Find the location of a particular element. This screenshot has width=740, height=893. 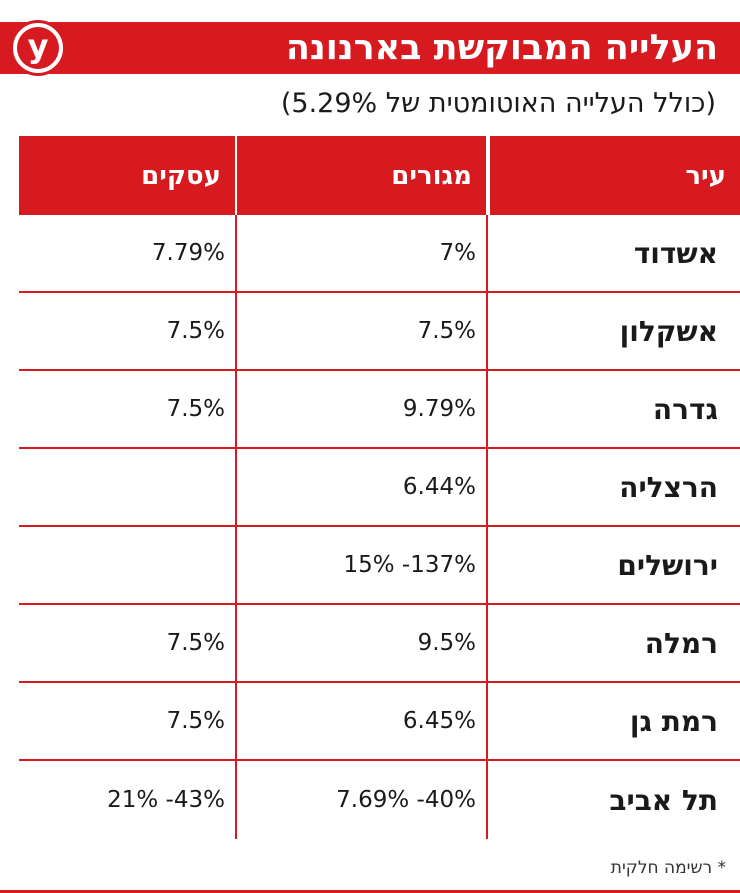

header-city: עיר is located at coordinates (614, 175).